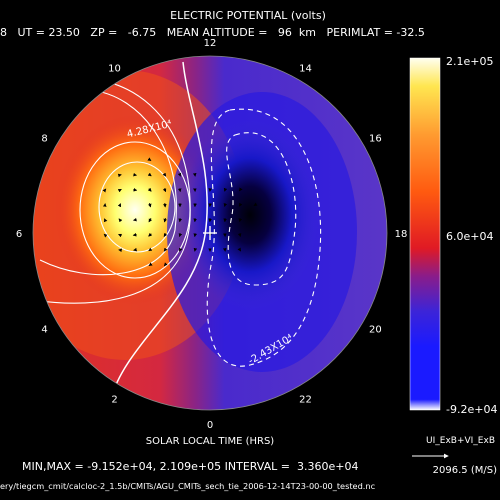 This screenshot has height=500, width=500. I want to click on positive-contours, so click(112, 191).